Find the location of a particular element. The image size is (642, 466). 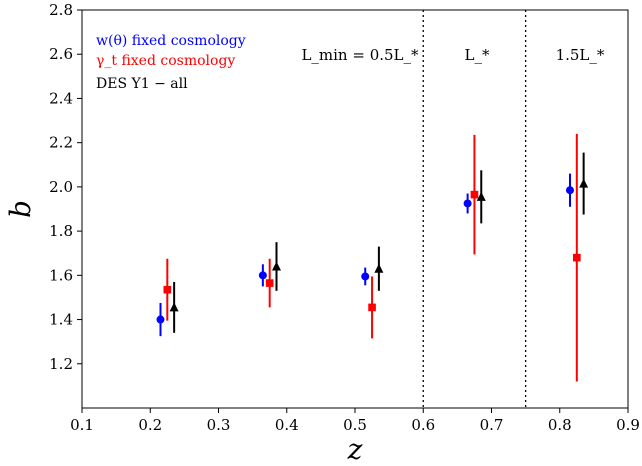

y-tick-label: 2.0 is located at coordinates (61, 187).